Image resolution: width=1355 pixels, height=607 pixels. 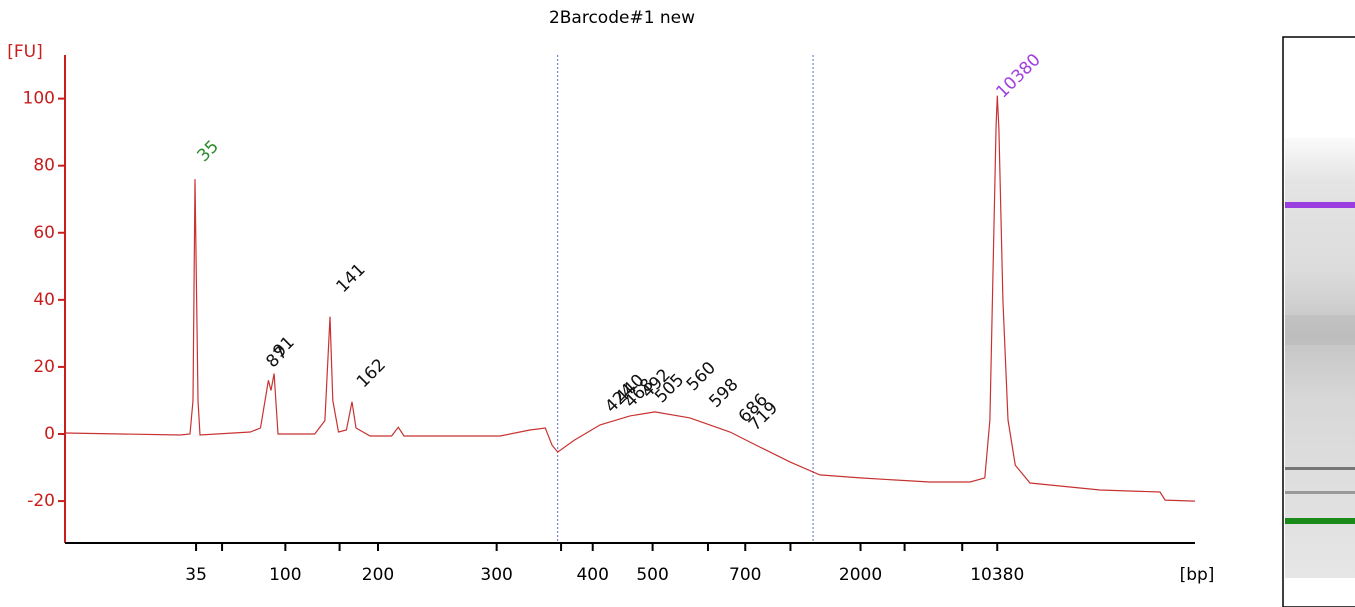 I want to click on y-axis-label: [FU], so click(x=25, y=52).